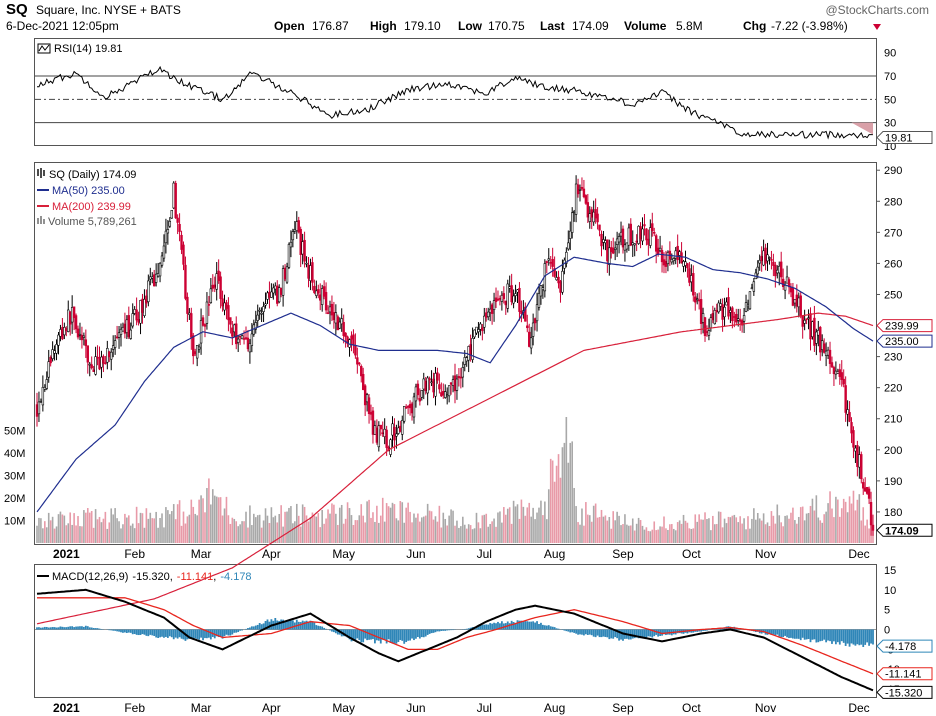 Image resolution: width=936 pixels, height=716 pixels. Describe the element at coordinates (890, 77) in the screenshot. I see `rsi-tick-label: 70` at that location.